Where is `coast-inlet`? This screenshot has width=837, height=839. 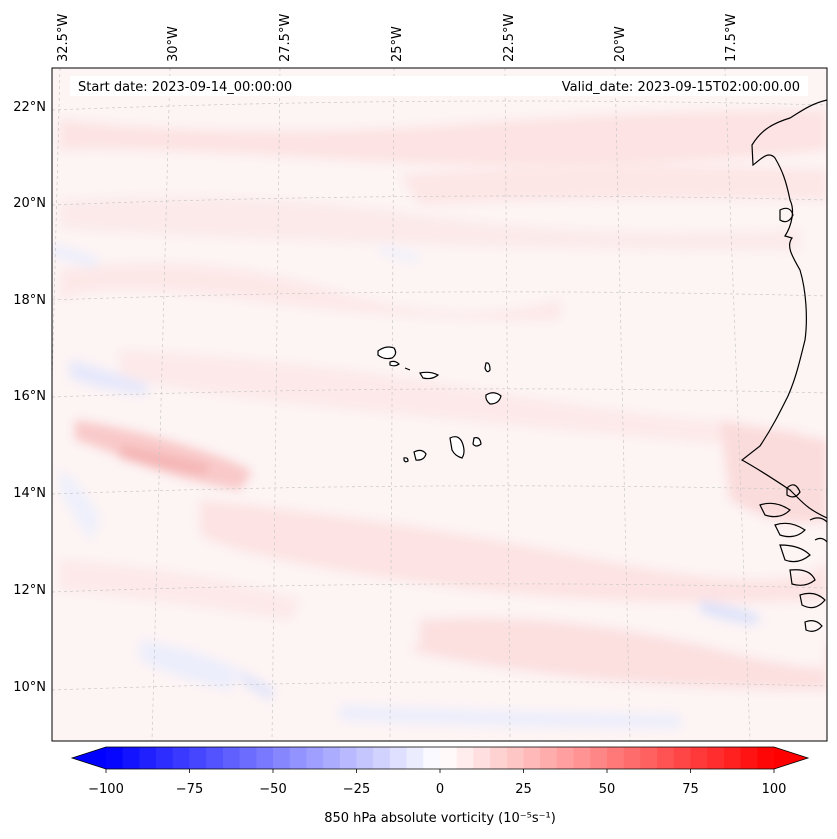
coast-inlet is located at coordinates (786, 215).